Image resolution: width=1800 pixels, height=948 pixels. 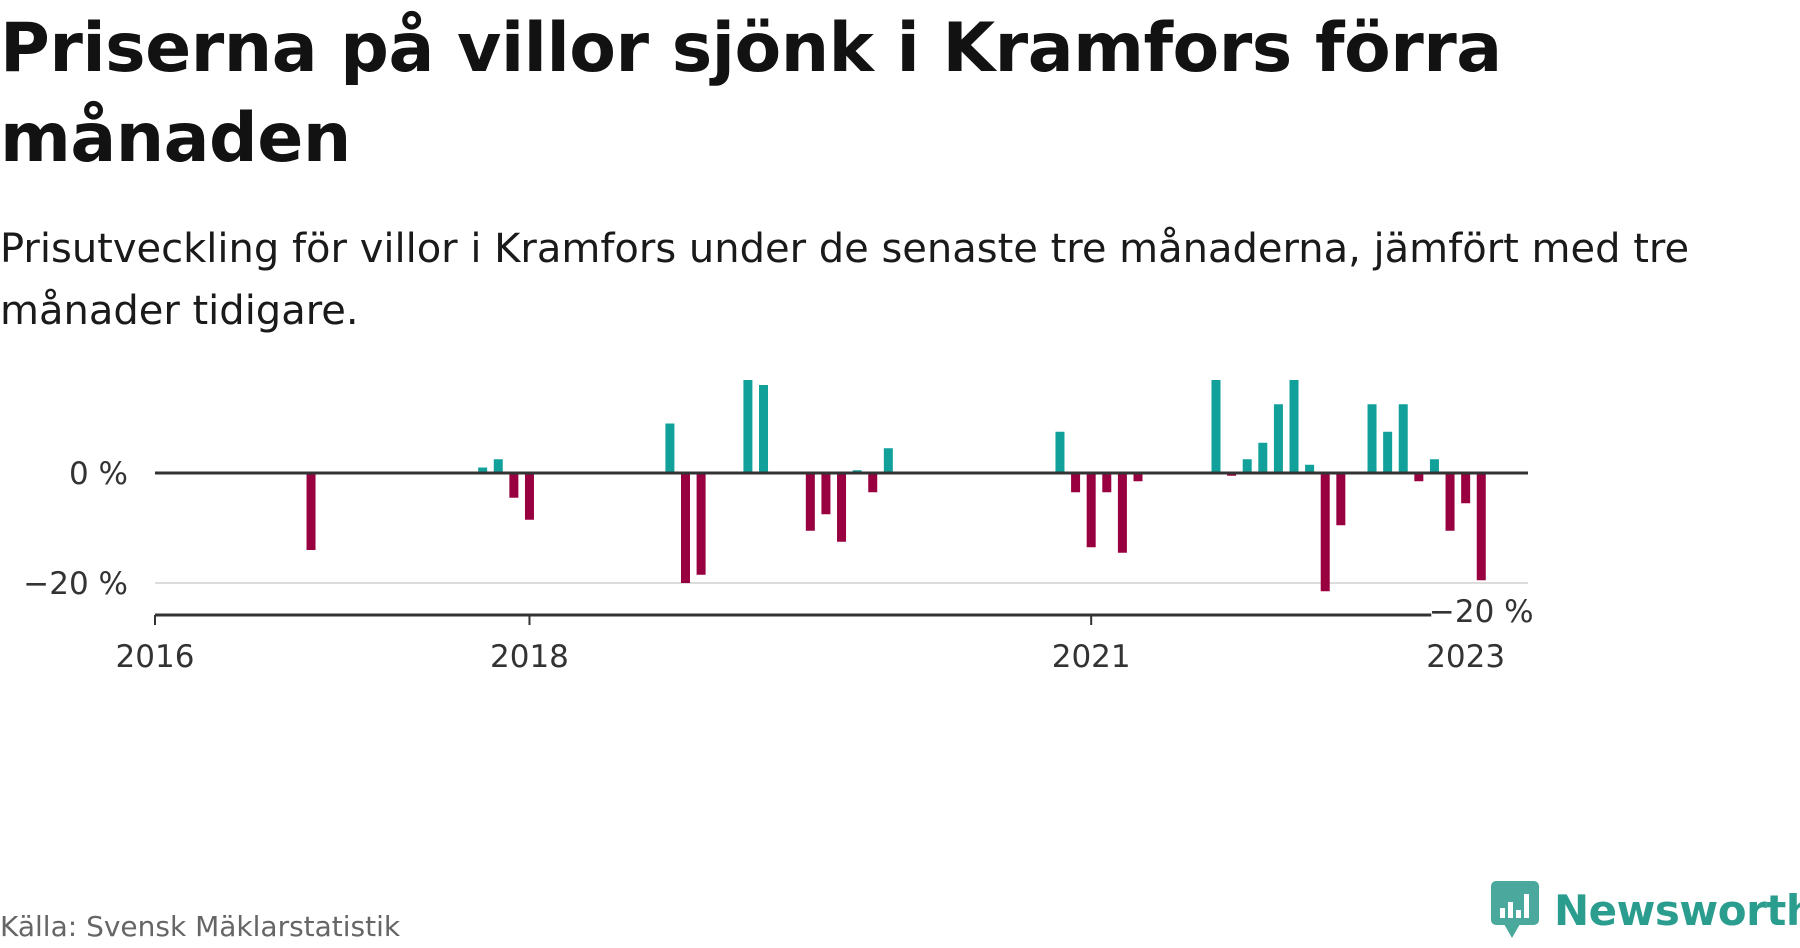 I want to click on last-value-label: −20 %, so click(x=1481, y=612).